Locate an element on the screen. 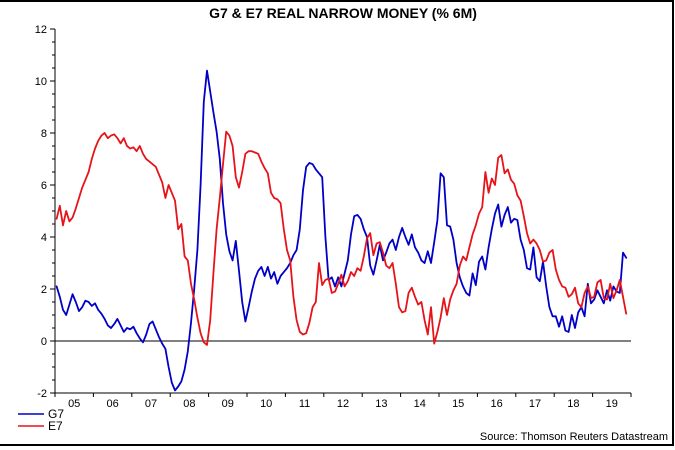 This screenshot has width=675, height=450. x-tick-label: 08 is located at coordinates (189, 404).